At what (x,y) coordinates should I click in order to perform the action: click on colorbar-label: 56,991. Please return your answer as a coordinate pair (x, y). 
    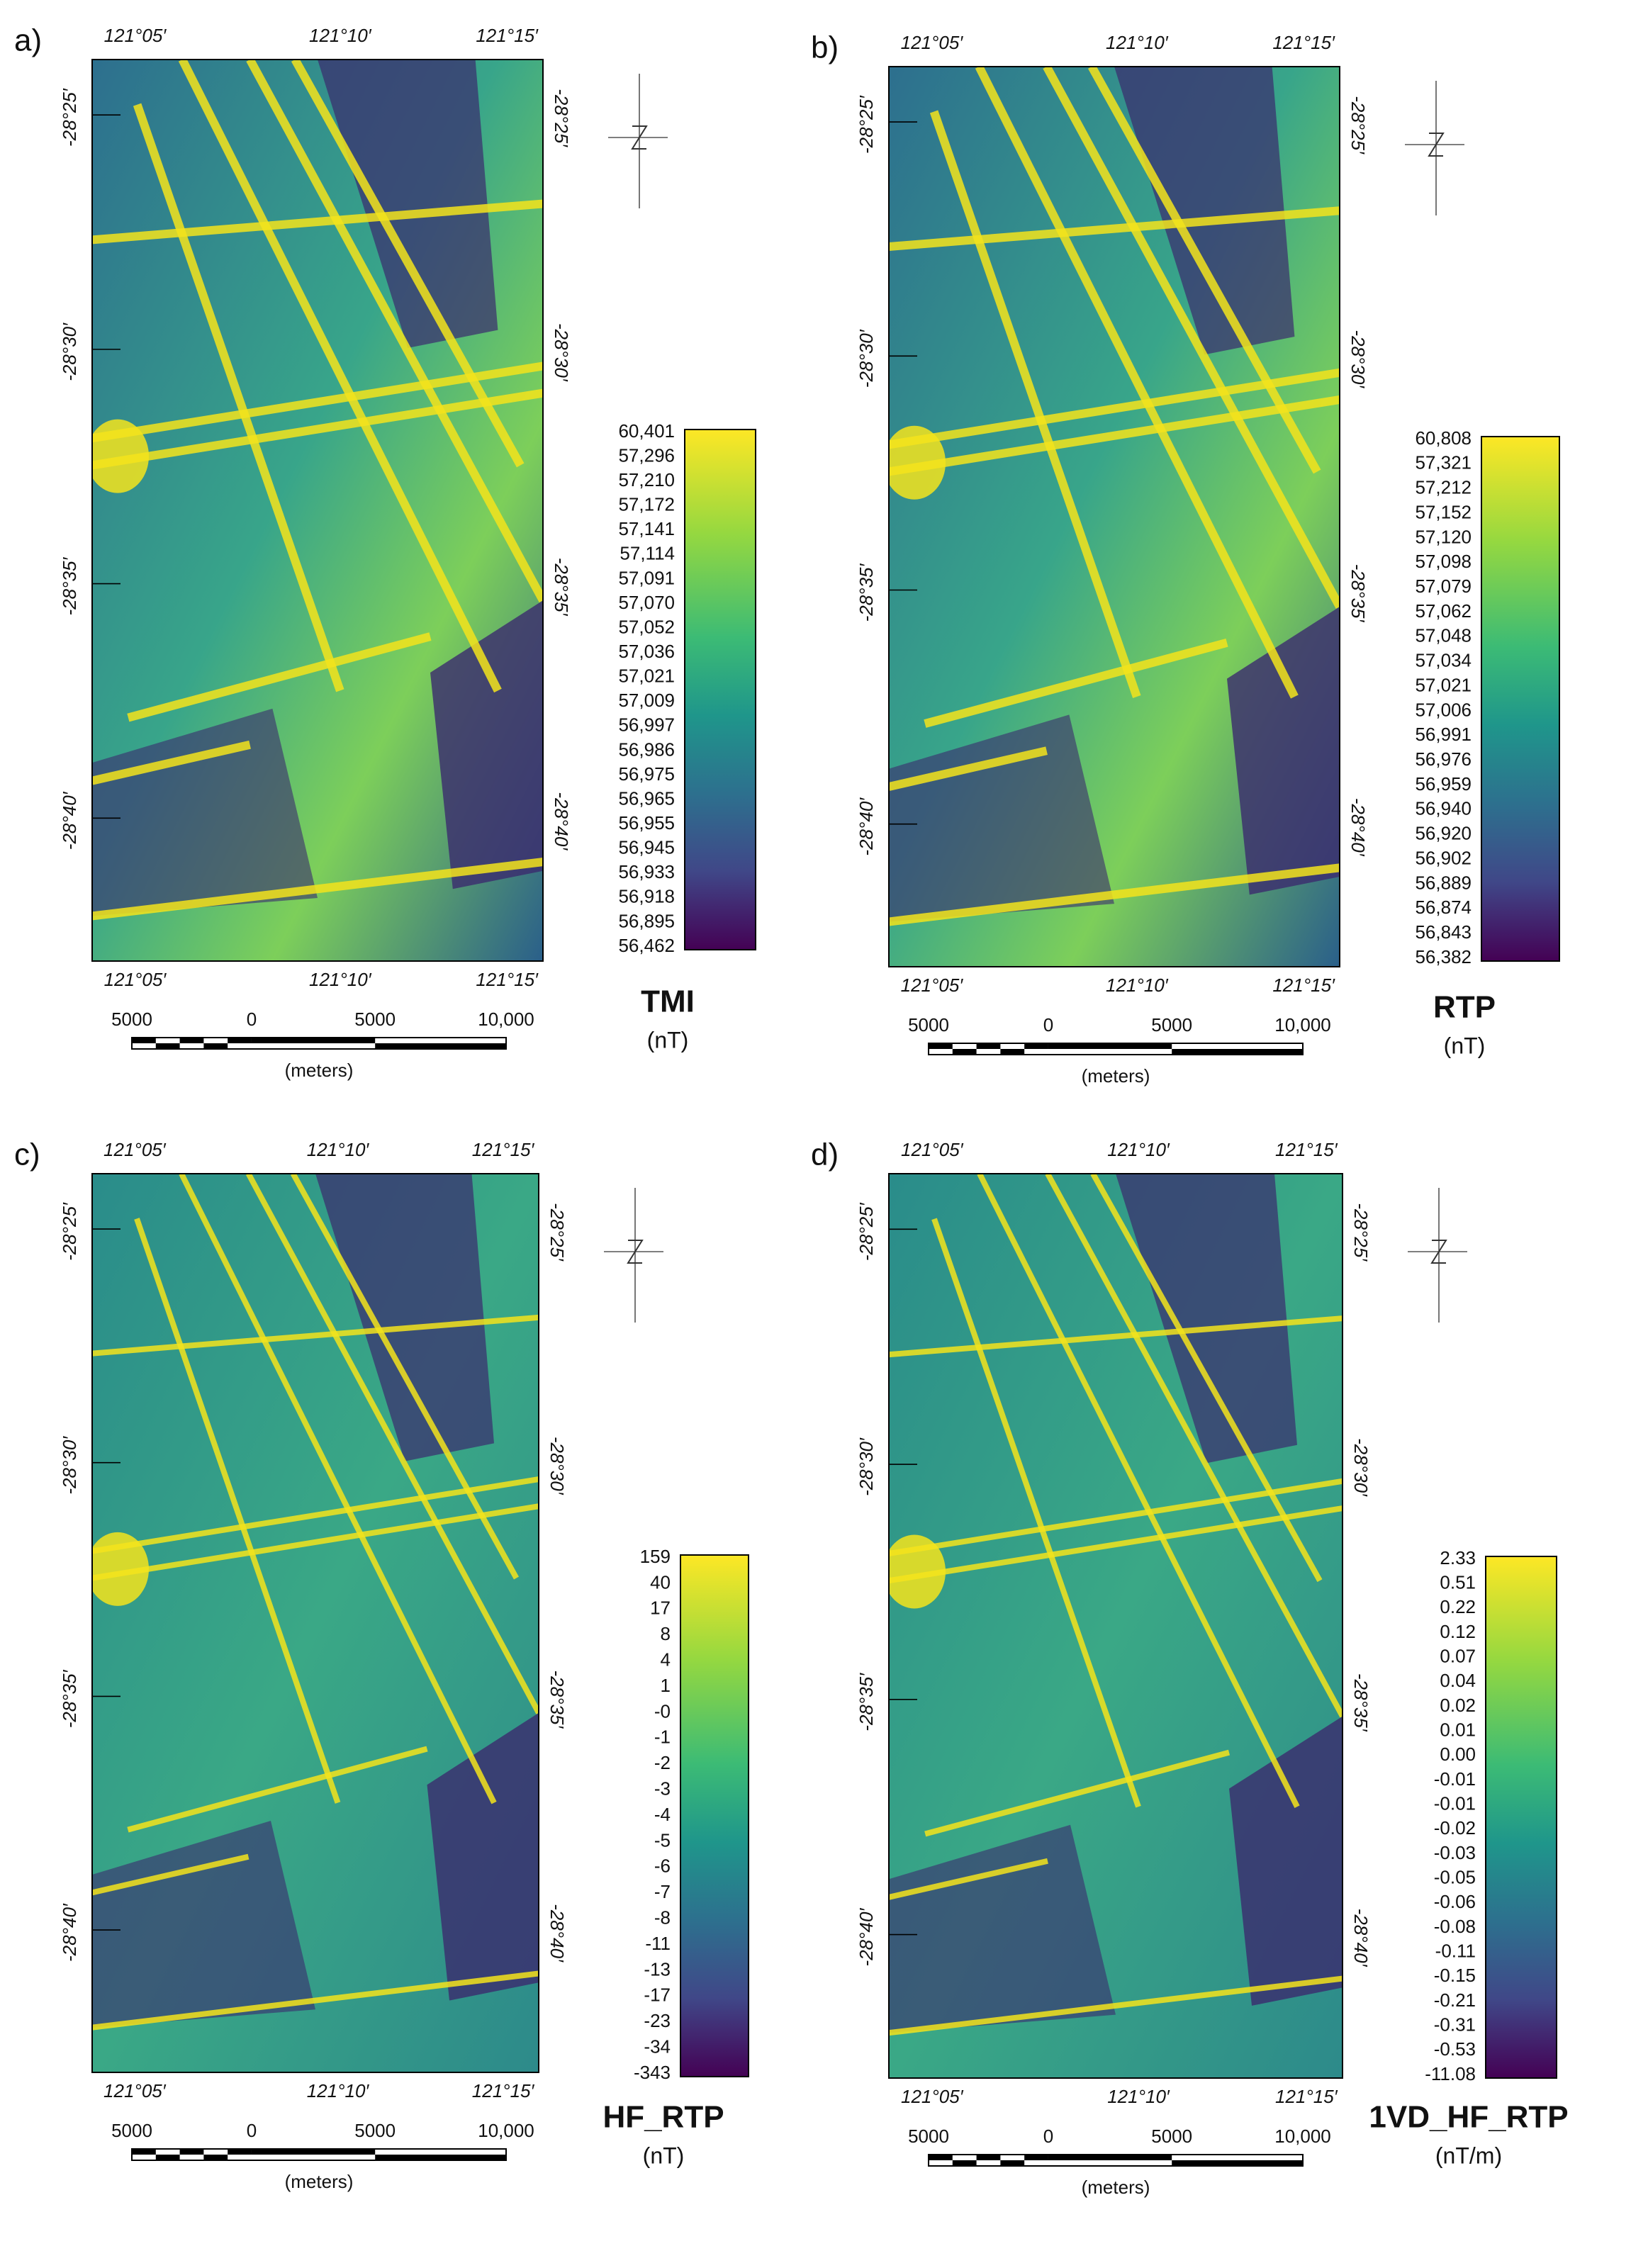
    Looking at the image, I should click on (1443, 734).